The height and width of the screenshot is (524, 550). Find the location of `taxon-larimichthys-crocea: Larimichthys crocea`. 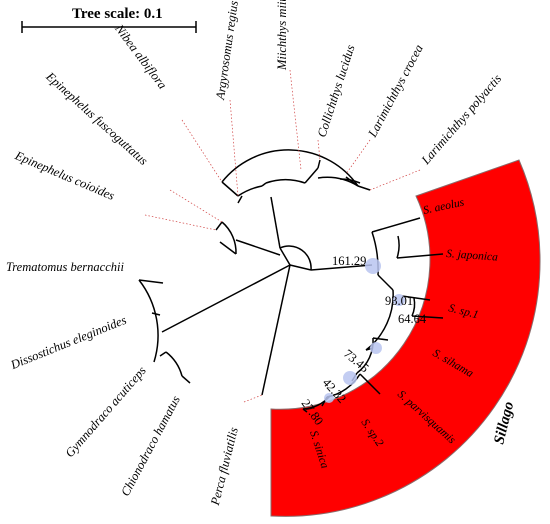

taxon-larimichthys-crocea: Larimichthys crocea is located at coordinates (395, 91).